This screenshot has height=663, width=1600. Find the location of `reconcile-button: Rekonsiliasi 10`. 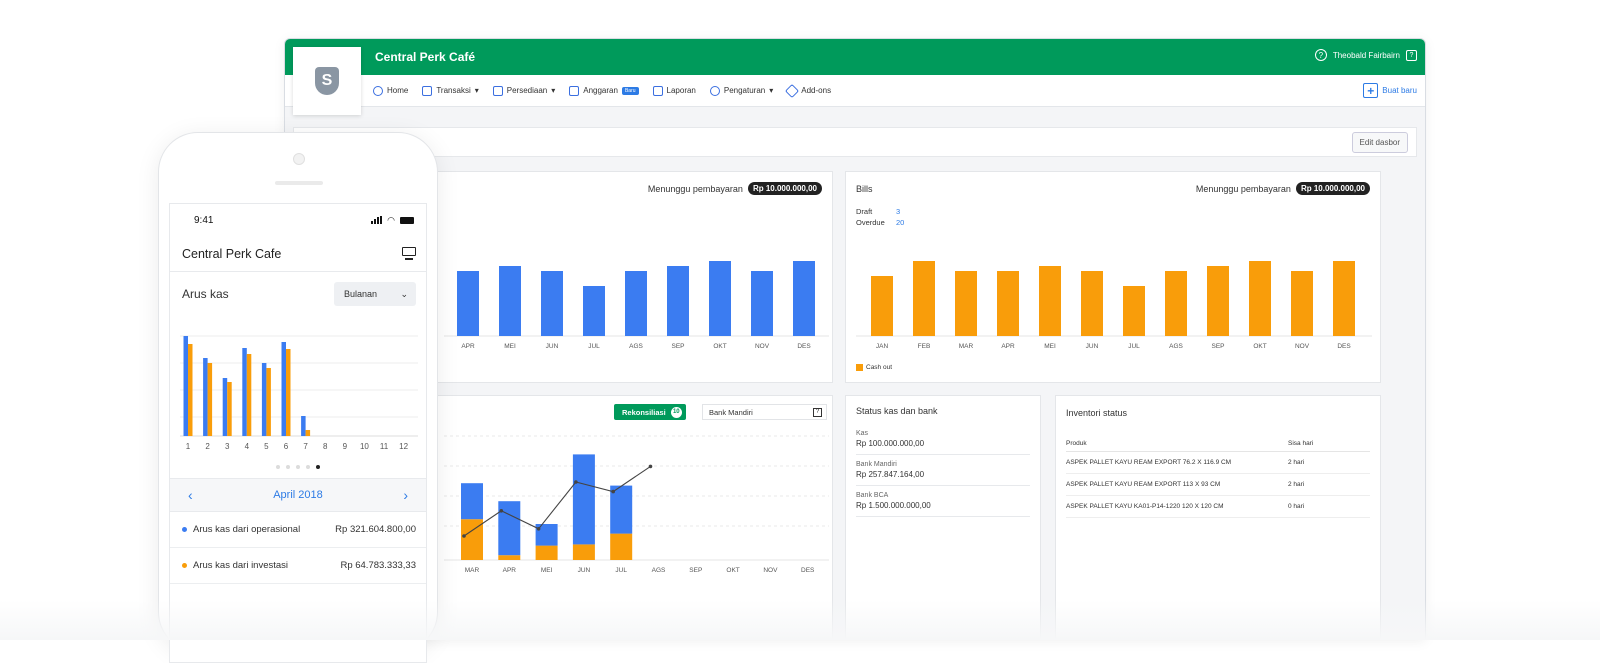

reconcile-button: Rekonsiliasi 10 is located at coordinates (650, 412).